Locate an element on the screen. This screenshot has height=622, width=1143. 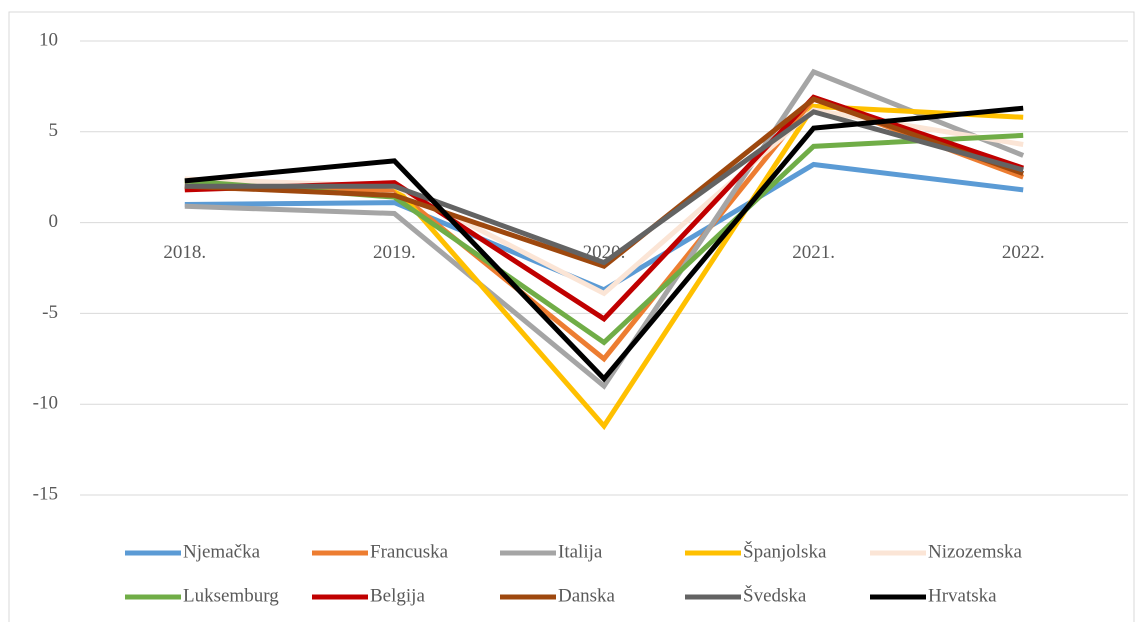
legend-label: Španjolska is located at coordinates (785, 551).